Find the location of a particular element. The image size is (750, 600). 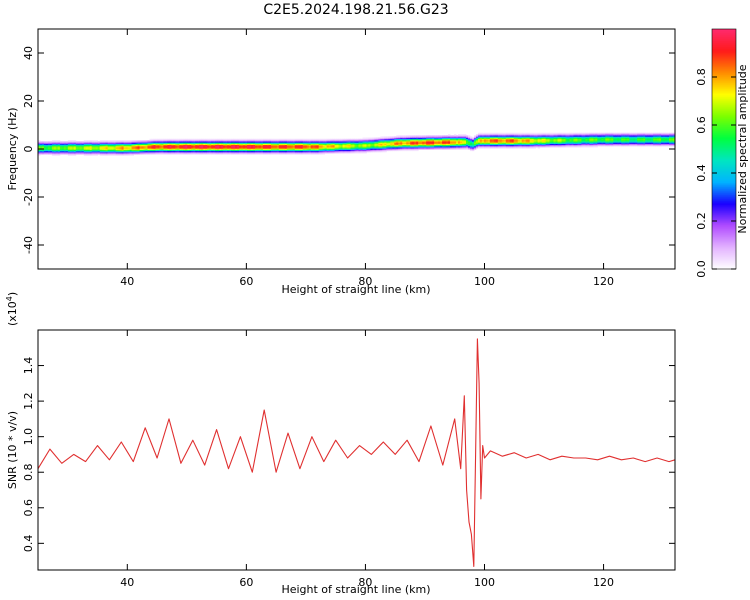

spectrogram-plot is located at coordinates (357, 144).